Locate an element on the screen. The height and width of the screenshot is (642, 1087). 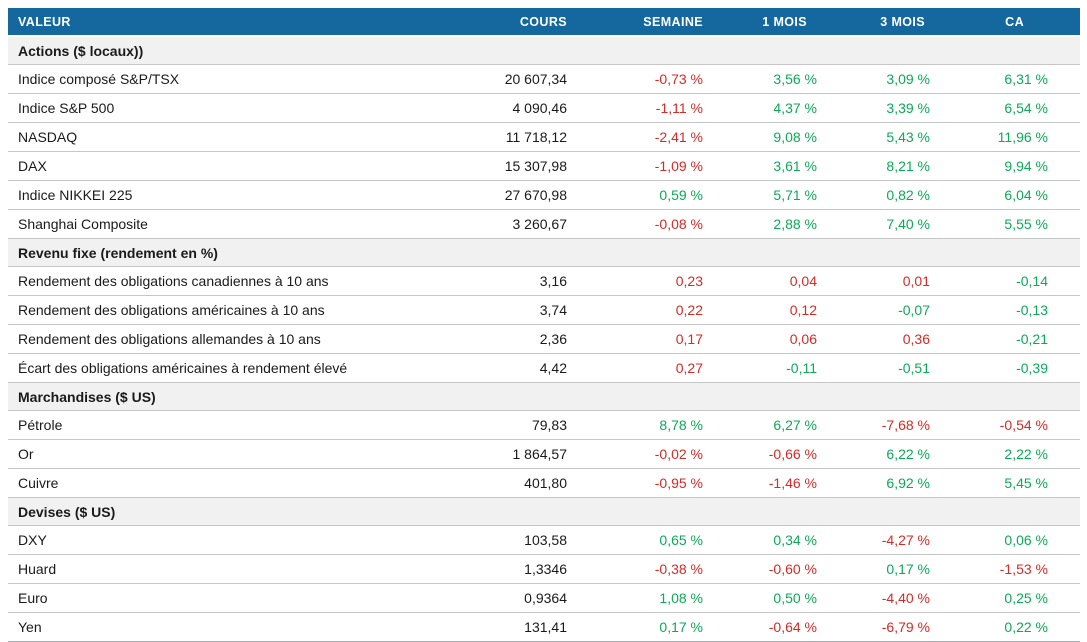
column-header-semaine: SEMAINE is located at coordinates (635, 22).